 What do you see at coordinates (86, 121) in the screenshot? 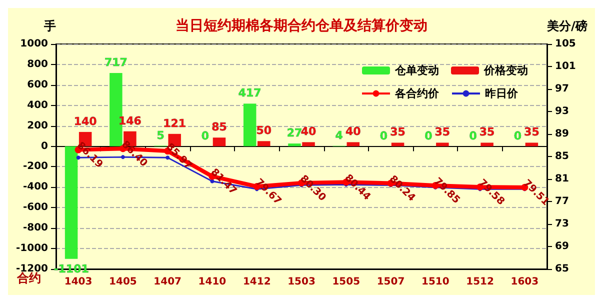
I see `data-label: 140` at bounding box center [86, 121].